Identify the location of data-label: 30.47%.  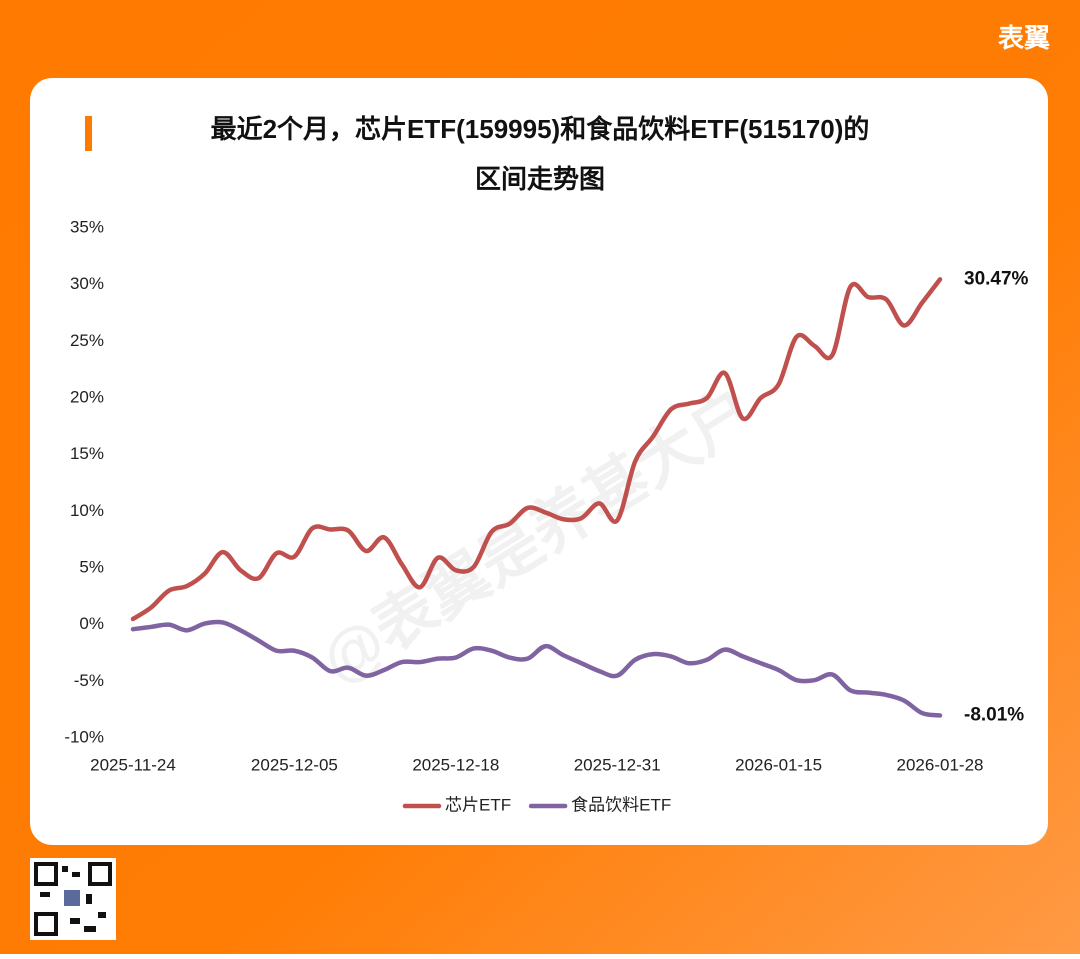
(996, 278).